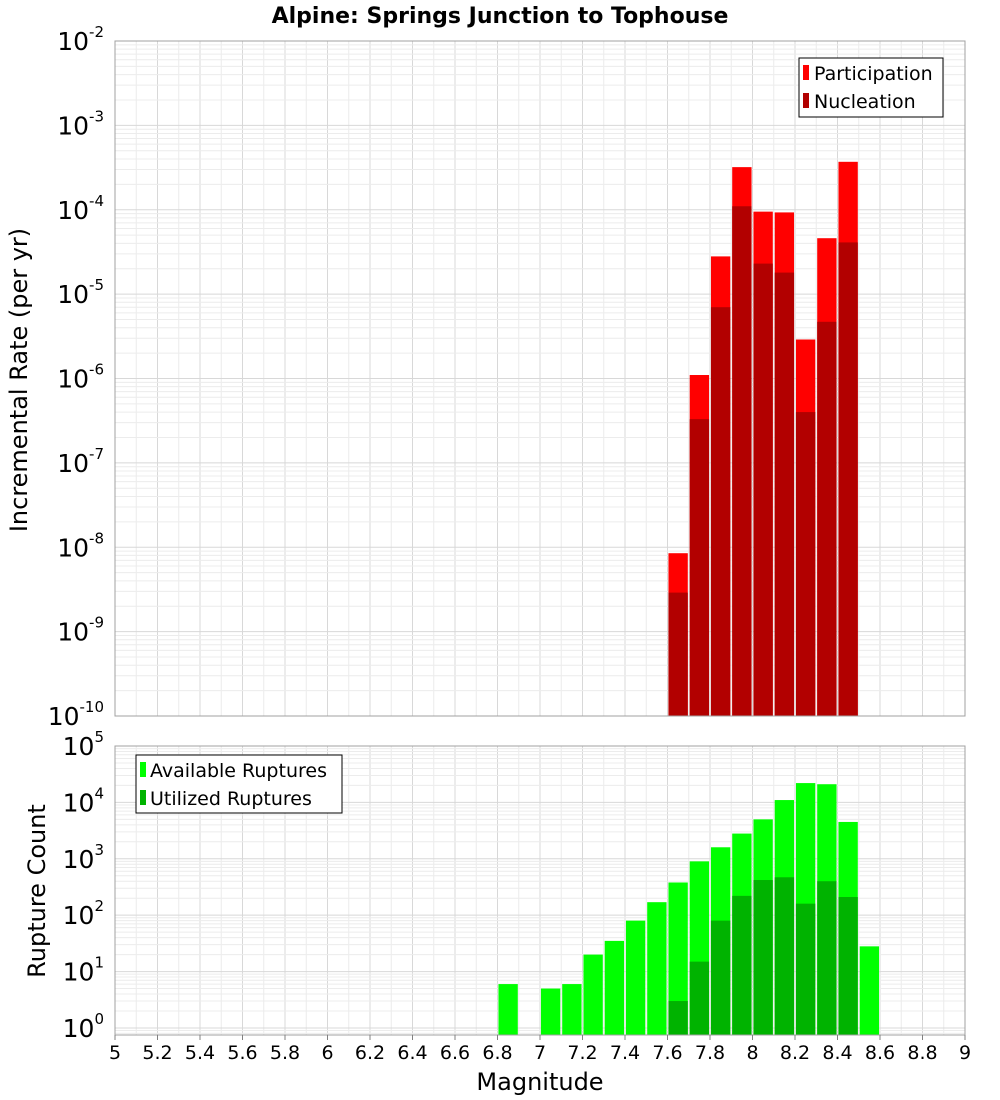 This screenshot has width=1000, height=1100. Describe the element at coordinates (83, 744) in the screenshot. I see `y-tick-label: 10⁵` at that location.